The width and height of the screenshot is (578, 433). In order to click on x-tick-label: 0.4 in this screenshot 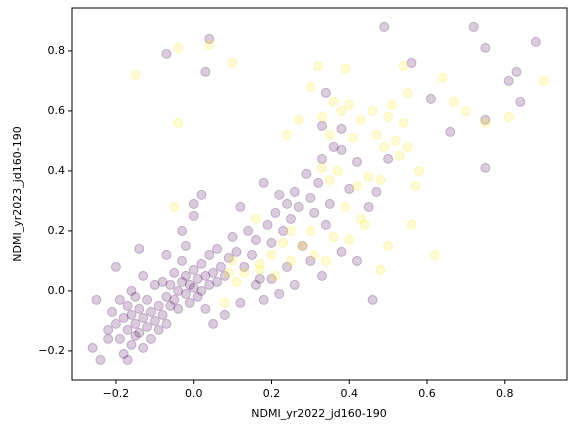, I will do `click(349, 393)`.